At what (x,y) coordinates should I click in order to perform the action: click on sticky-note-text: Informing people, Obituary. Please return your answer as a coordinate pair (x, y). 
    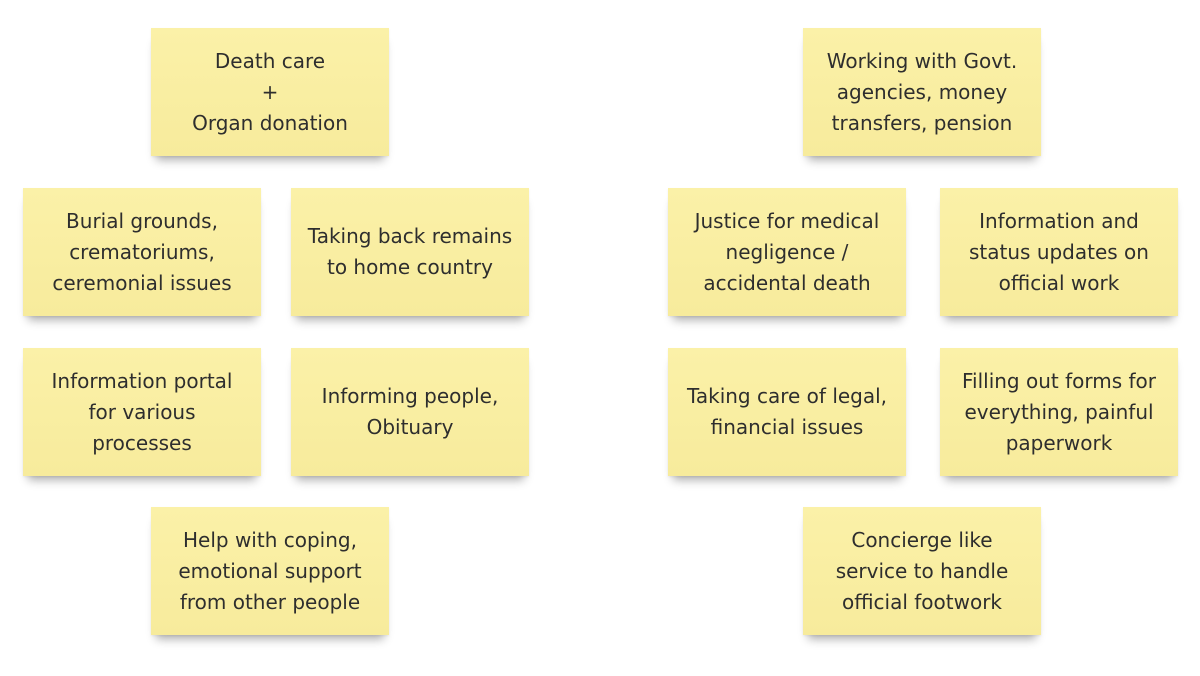
    Looking at the image, I should click on (410, 411).